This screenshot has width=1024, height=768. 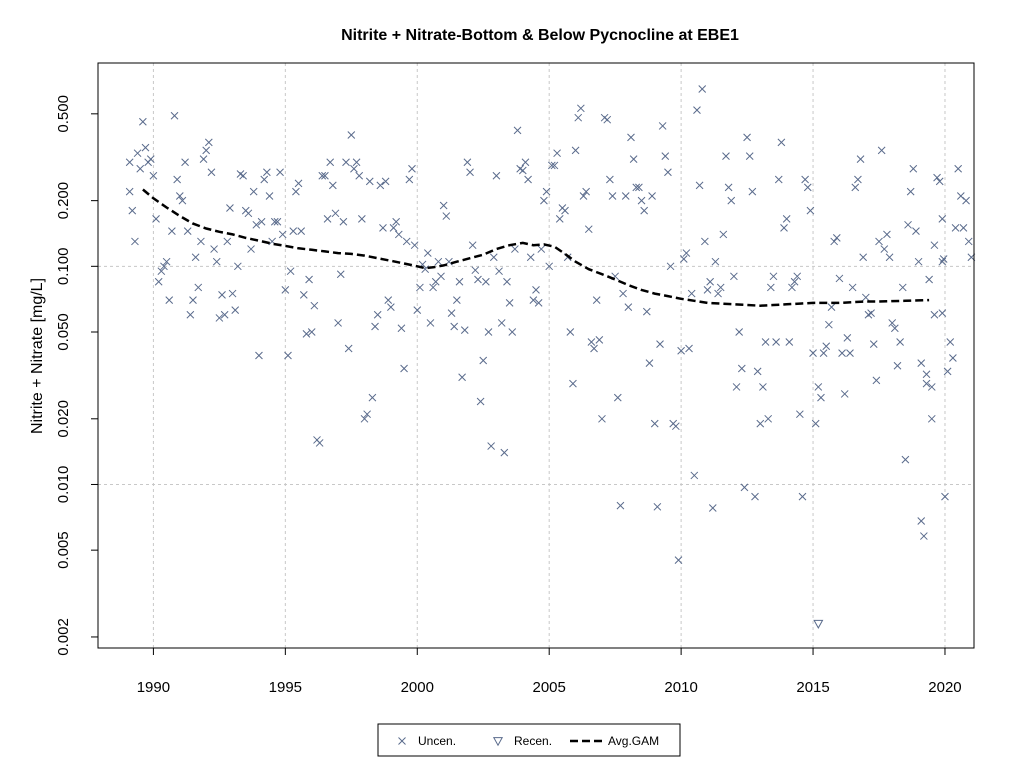 I want to click on y-tick-label: 0.005, so click(x=63, y=550).